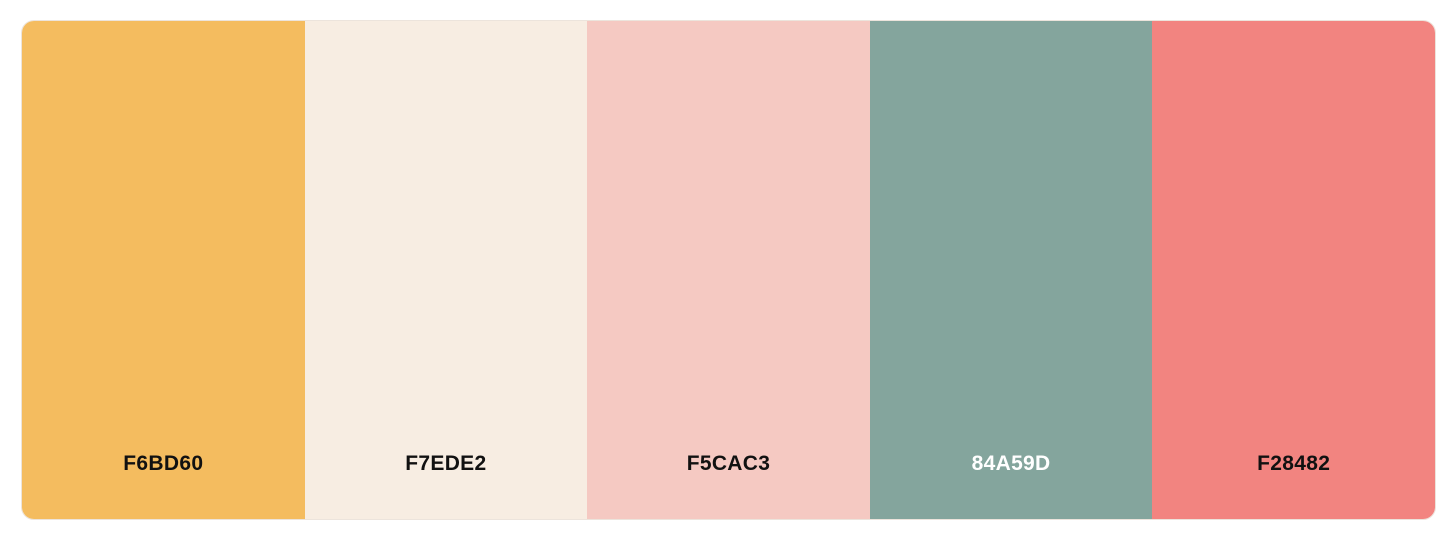  Describe the element at coordinates (1294, 463) in the screenshot. I see `swatch-hex-label: F28482` at that location.